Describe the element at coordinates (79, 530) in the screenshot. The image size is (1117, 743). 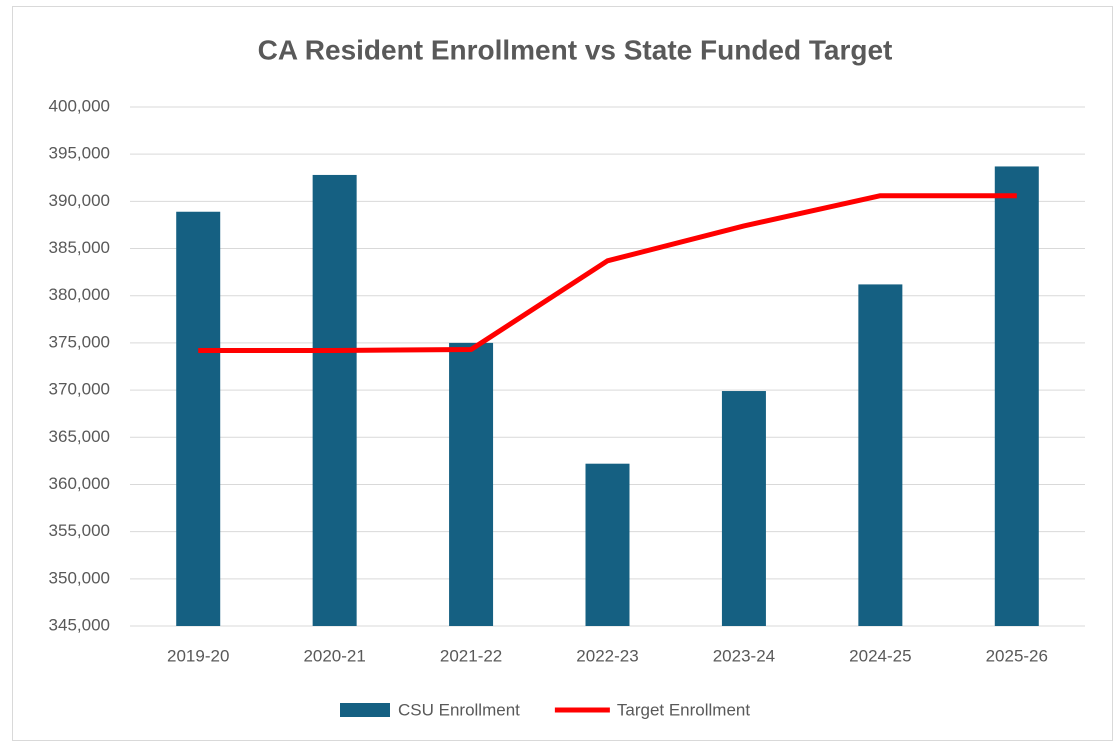
I see `y-tick-label: 355,000` at that location.